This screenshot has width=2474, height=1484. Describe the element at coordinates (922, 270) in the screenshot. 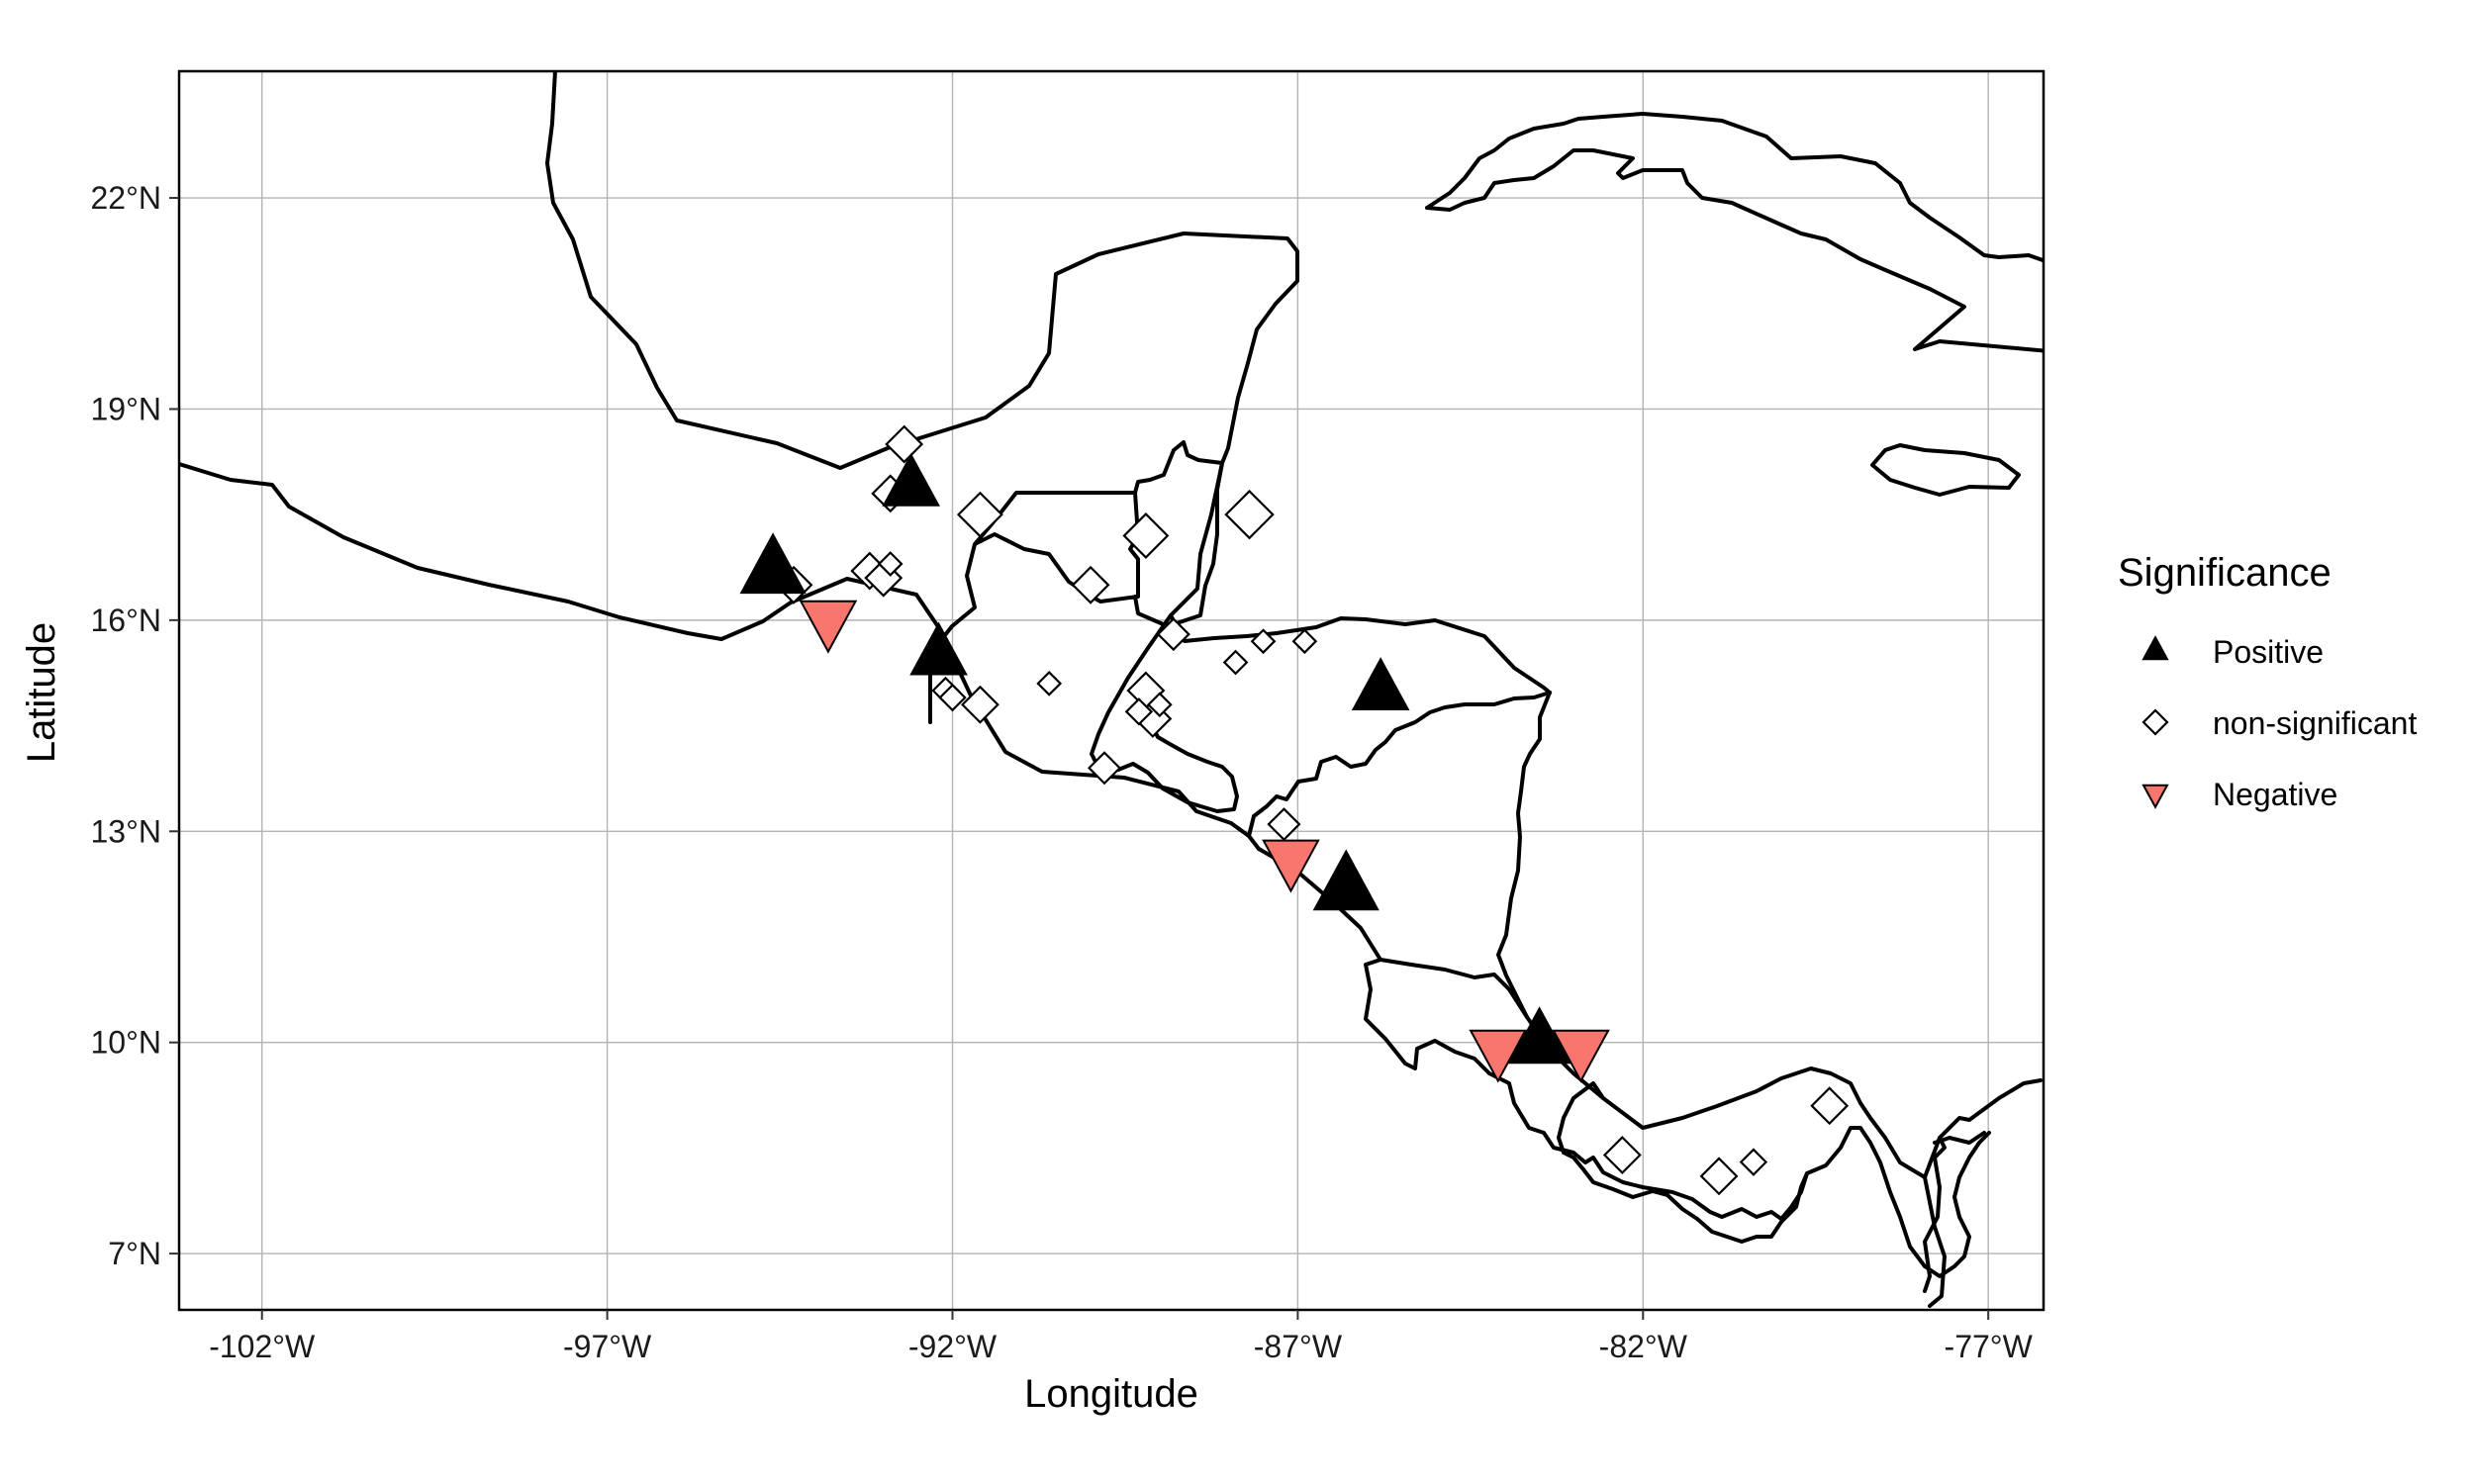

I see `coastline-mexico-gulf` at that location.